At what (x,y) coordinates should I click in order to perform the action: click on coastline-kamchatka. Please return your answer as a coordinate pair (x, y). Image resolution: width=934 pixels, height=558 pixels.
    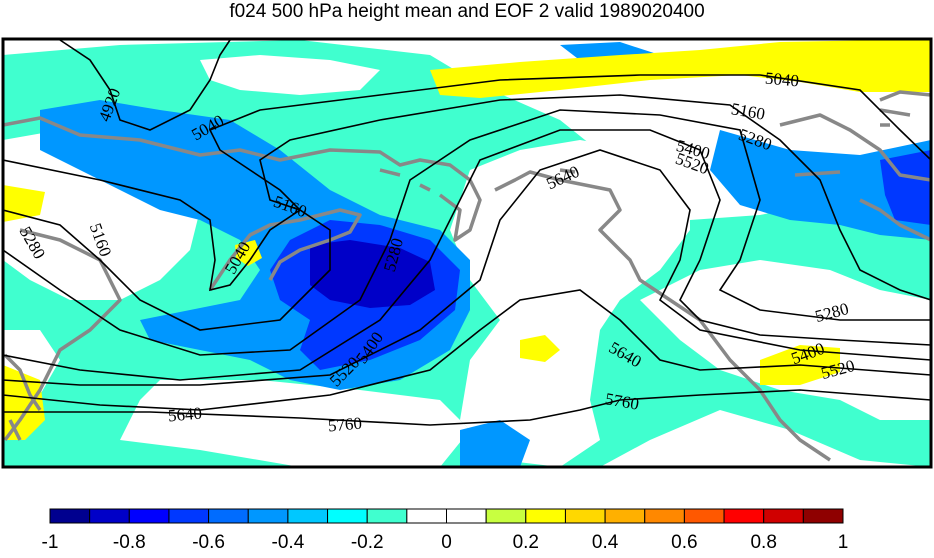
    Looking at the image, I should click on (62, 335).